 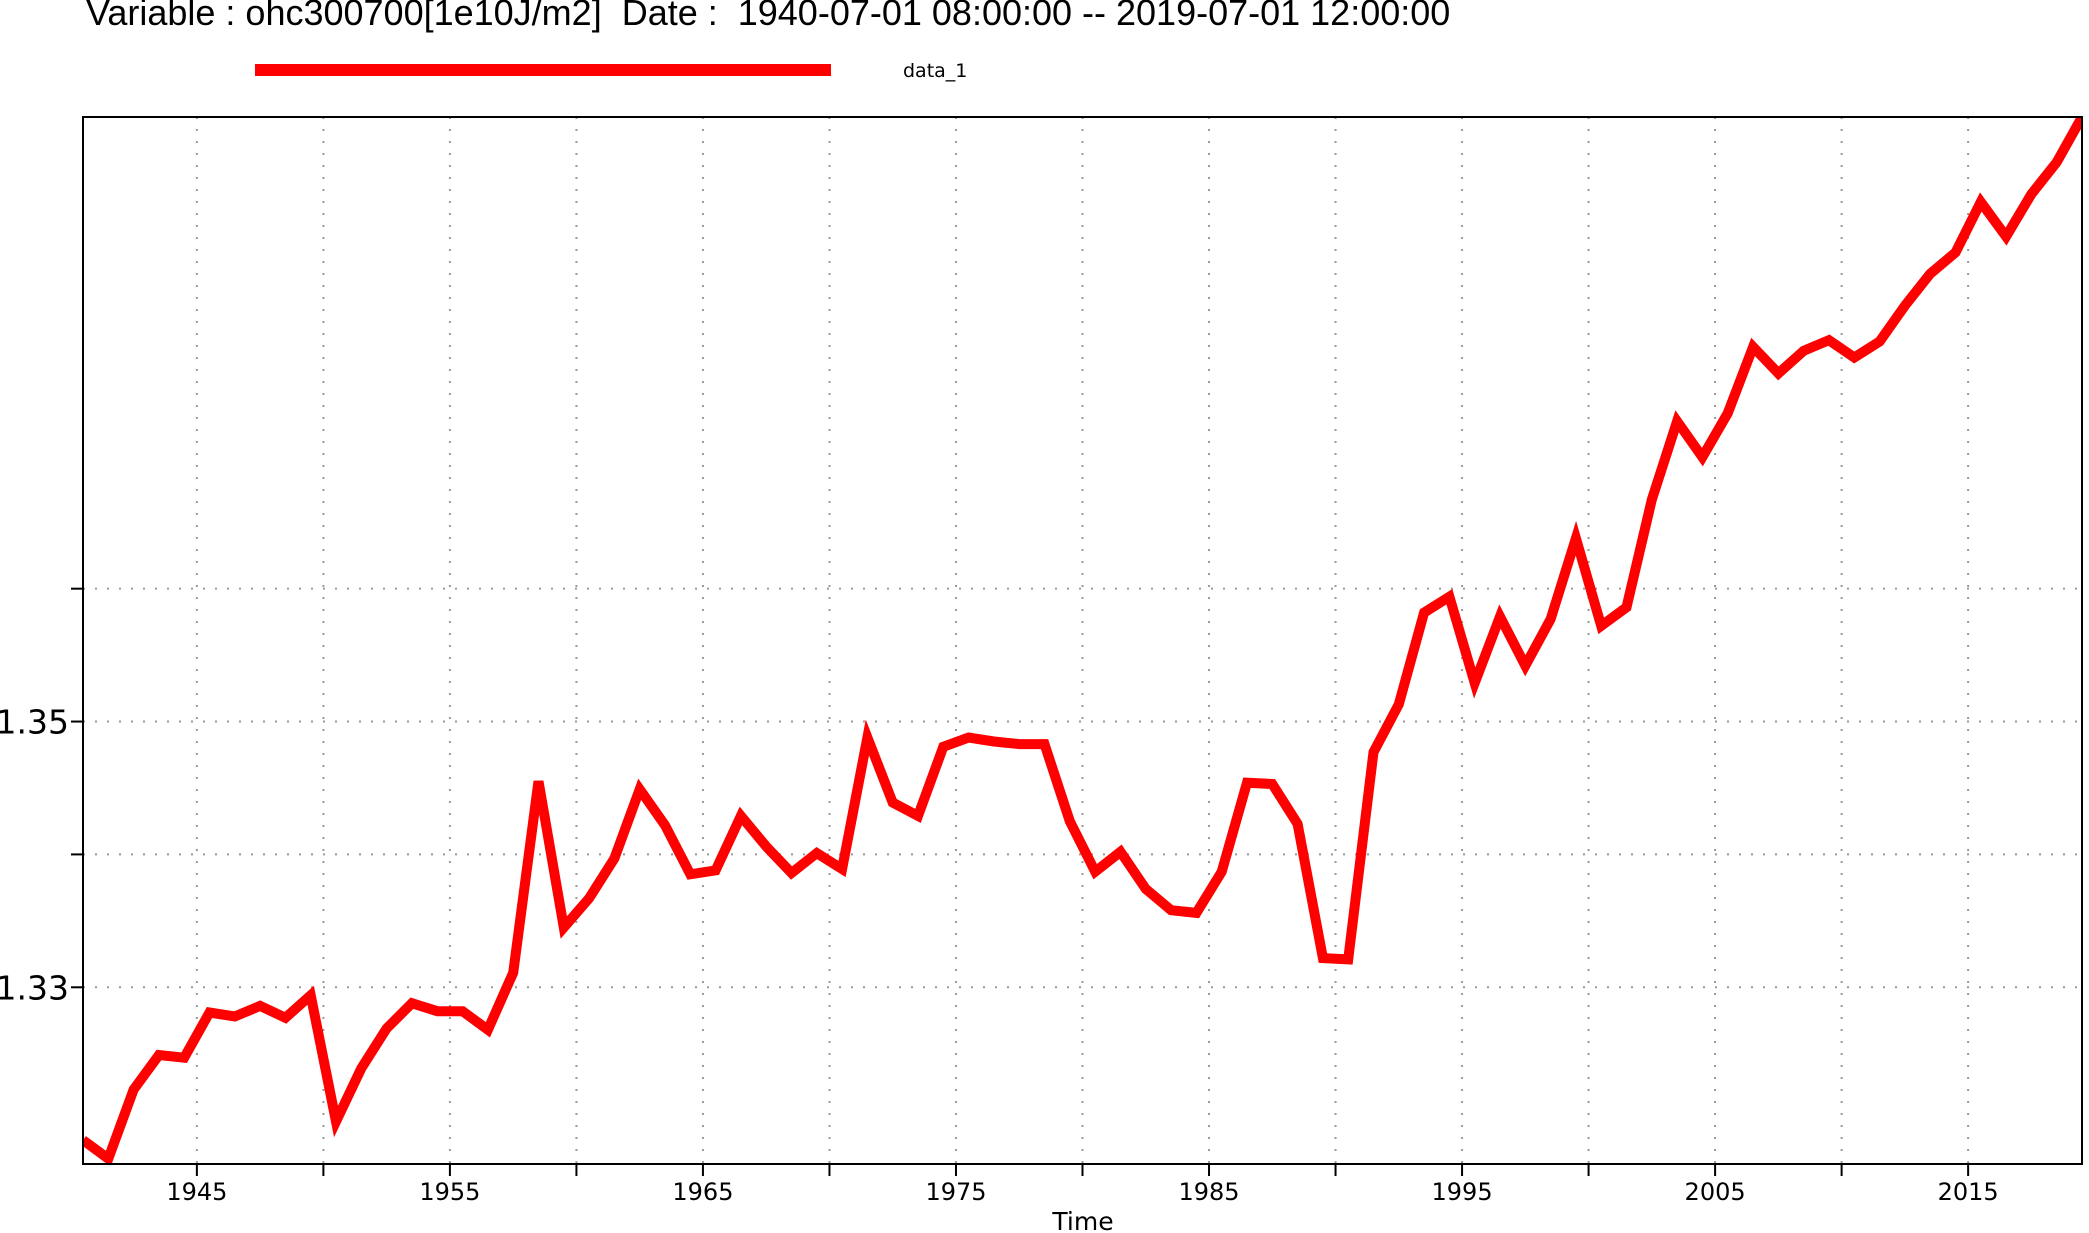 I want to click on x-tick-label: 1975, so click(x=955, y=1192).